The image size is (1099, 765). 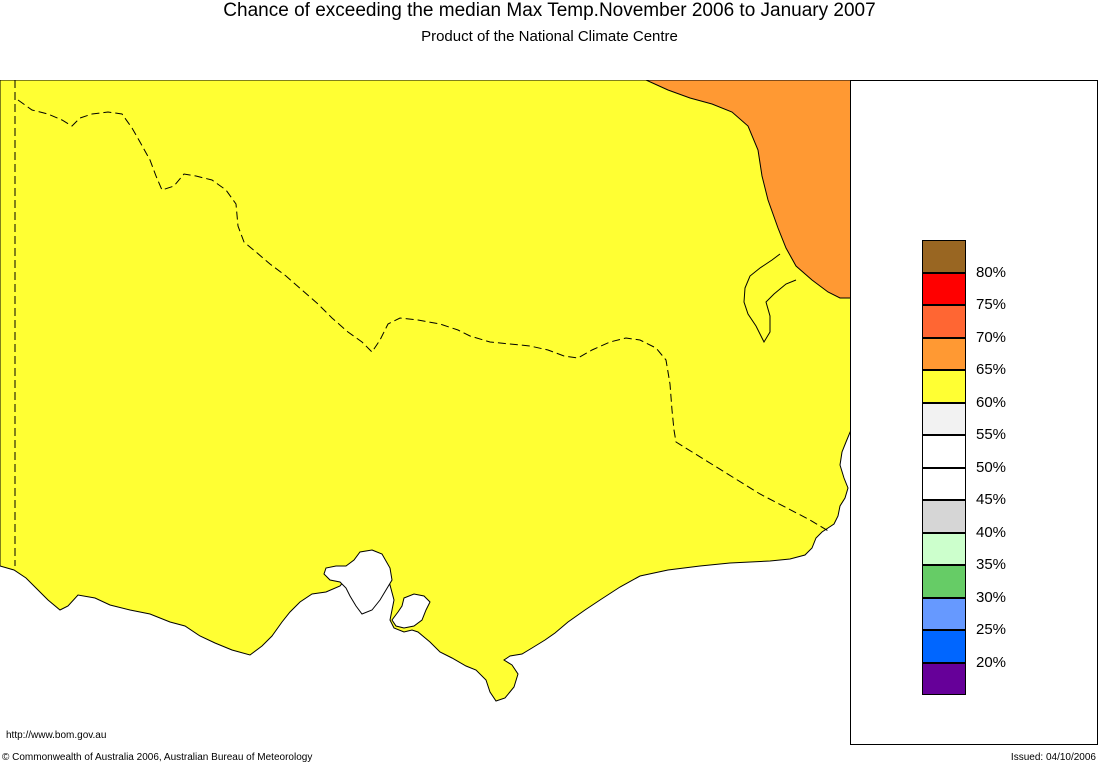 What do you see at coordinates (991, 272) in the screenshot?
I see `legend-label: 80%` at bounding box center [991, 272].